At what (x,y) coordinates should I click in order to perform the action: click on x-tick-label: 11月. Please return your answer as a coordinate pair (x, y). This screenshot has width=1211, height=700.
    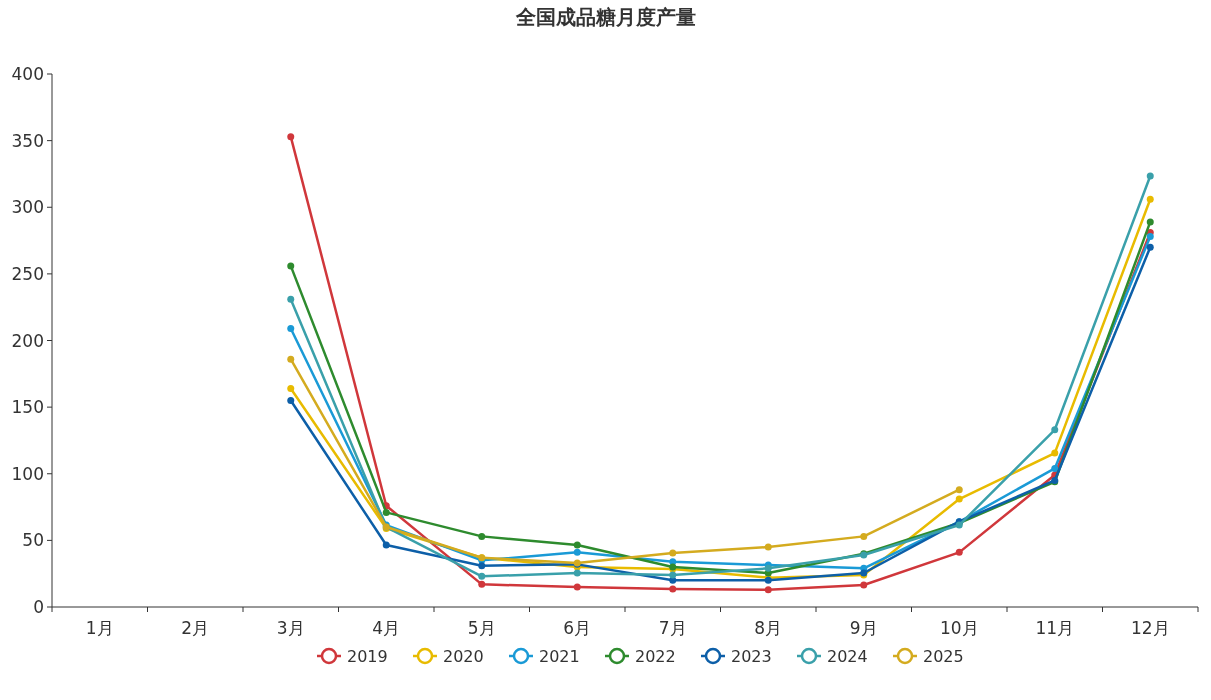
    Looking at the image, I should click on (1055, 628).